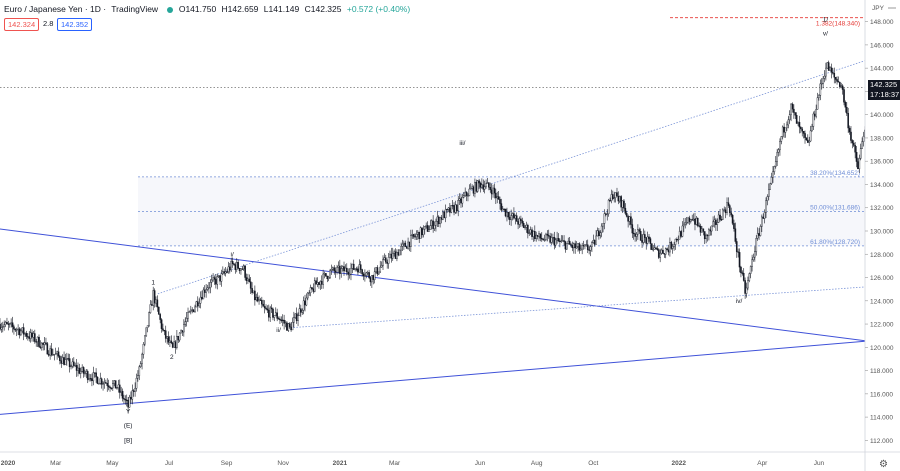 The width and height of the screenshot is (900, 471). Describe the element at coordinates (283, 463) in the screenshot. I see `x-tick-label: Nov` at that location.